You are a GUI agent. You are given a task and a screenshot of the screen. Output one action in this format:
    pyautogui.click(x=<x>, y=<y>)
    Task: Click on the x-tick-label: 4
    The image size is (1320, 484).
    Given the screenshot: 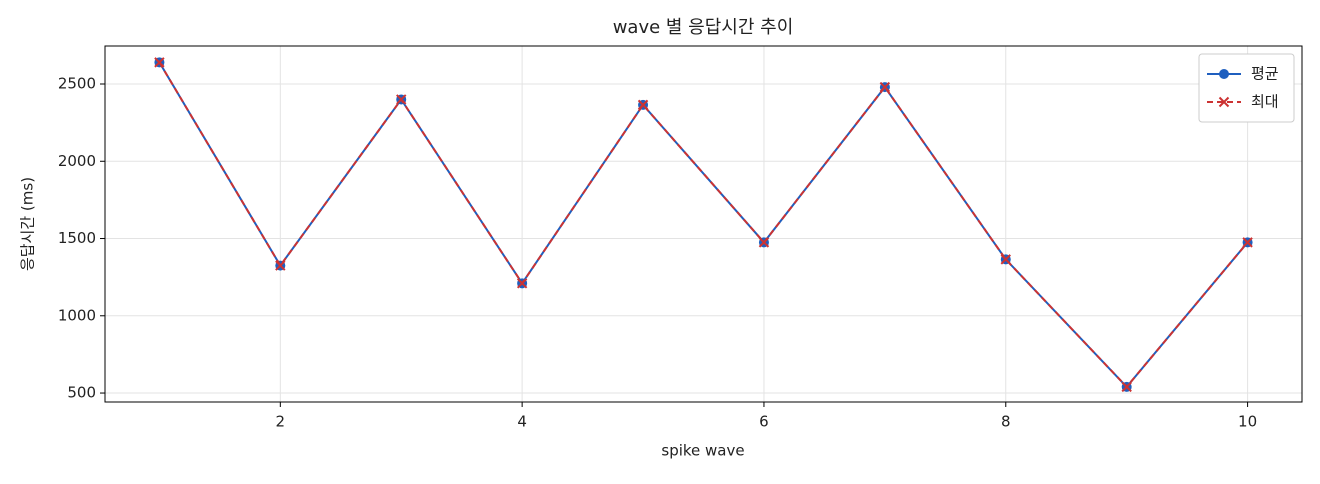 What is the action you would take?
    pyautogui.click(x=522, y=422)
    